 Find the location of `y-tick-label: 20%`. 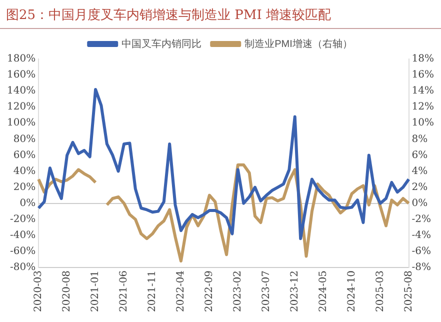

y-tick-label: 20% is located at coordinates (24, 187).